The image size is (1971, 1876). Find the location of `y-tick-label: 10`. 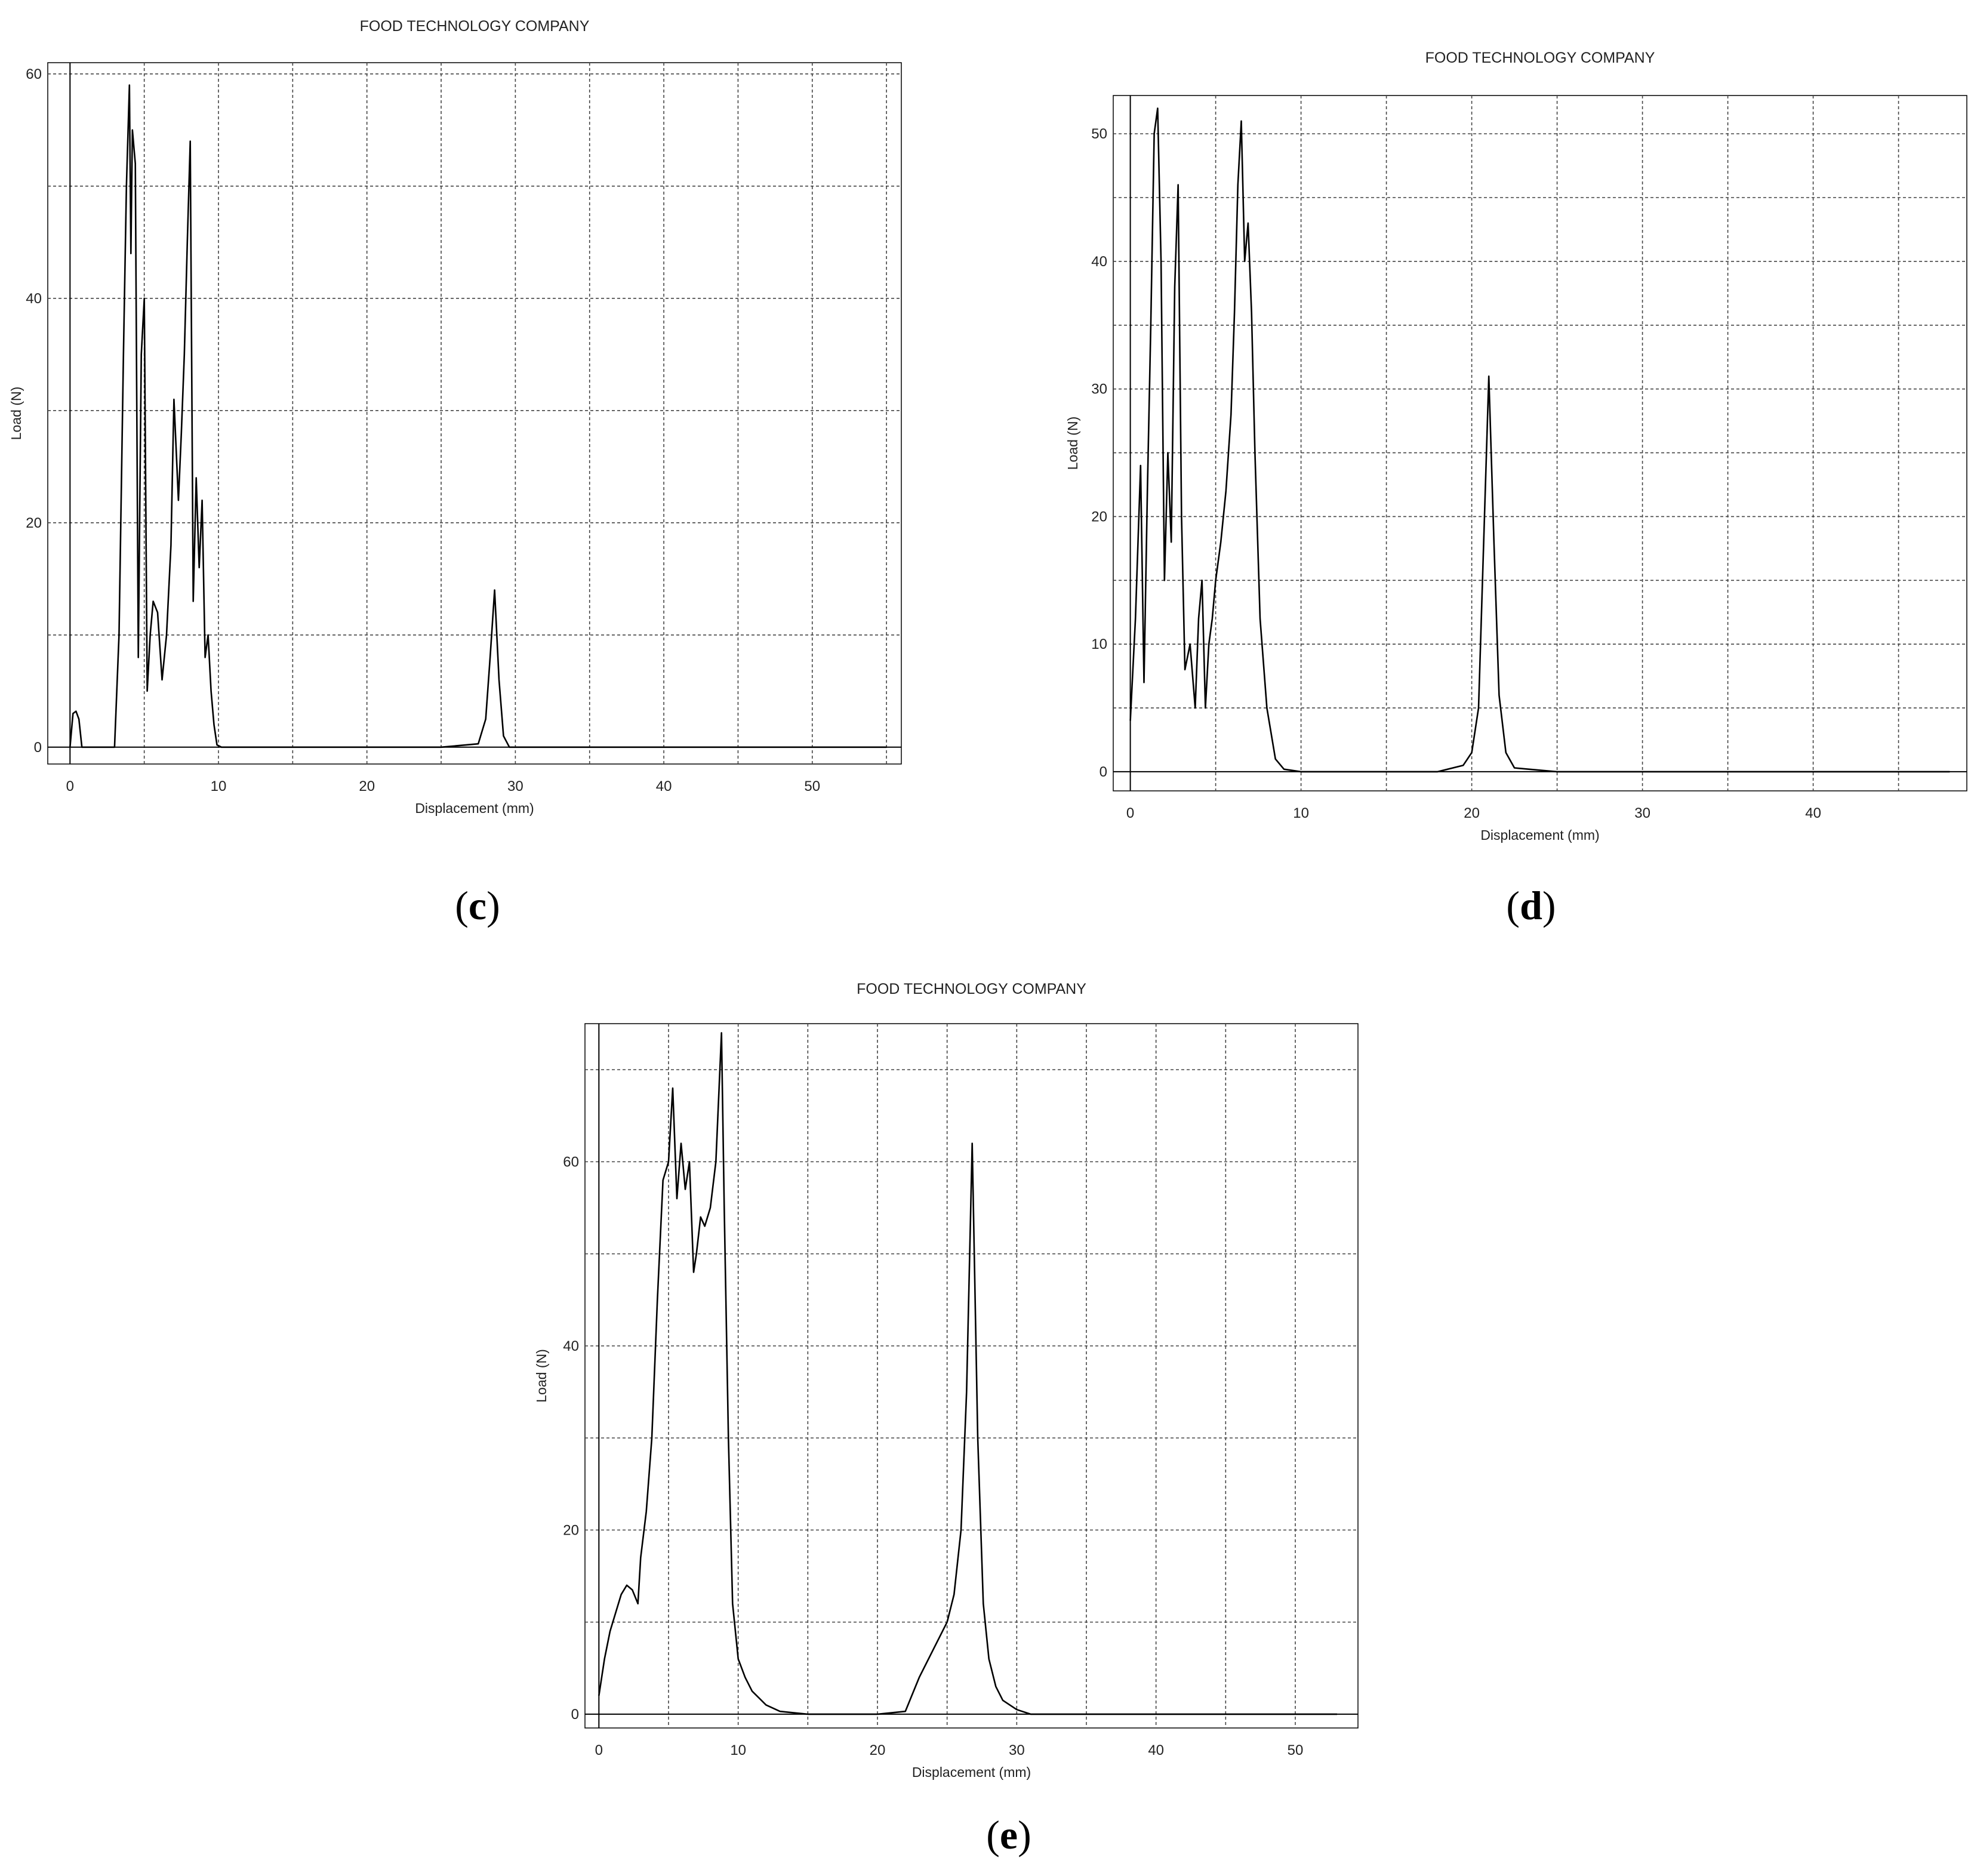

y-tick-label: 10 is located at coordinates (1099, 644).